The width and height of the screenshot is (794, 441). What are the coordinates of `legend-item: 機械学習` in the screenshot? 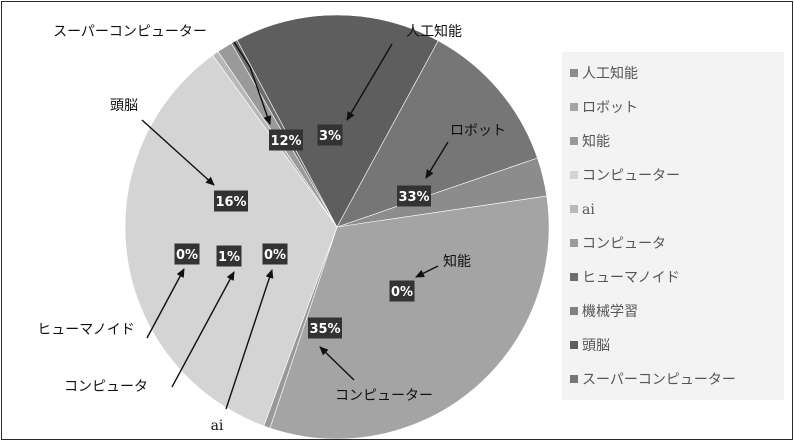 It's located at (604, 312).